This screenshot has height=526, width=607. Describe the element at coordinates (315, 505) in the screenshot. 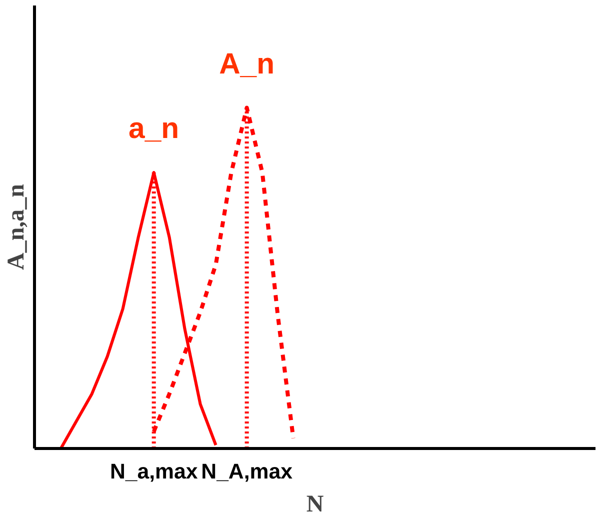

I see `x-axis-title: N` at that location.